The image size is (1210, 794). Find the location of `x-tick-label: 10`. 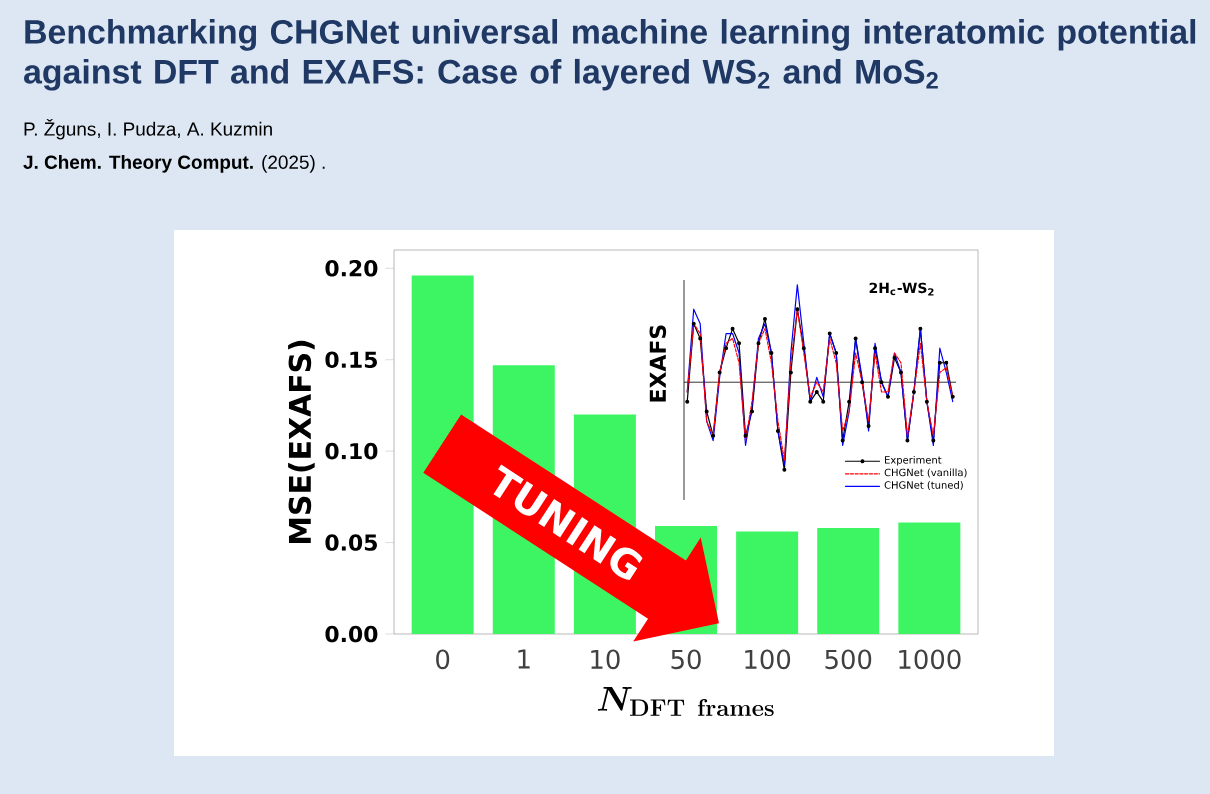

x-tick-label: 10 is located at coordinates (605, 659).